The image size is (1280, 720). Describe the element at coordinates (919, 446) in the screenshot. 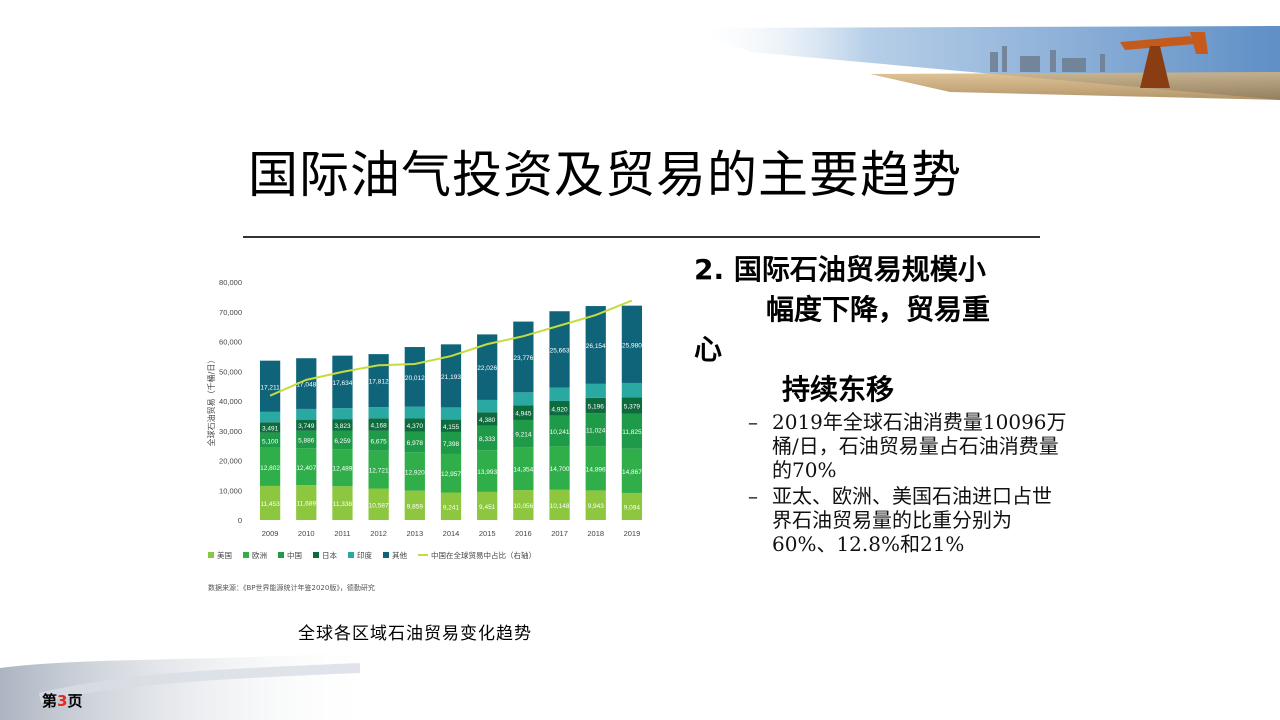

I see `bullet-text: 2019年全球石油消费量10096万桶/日，石油贸易量占石油消费量的70%` at that location.